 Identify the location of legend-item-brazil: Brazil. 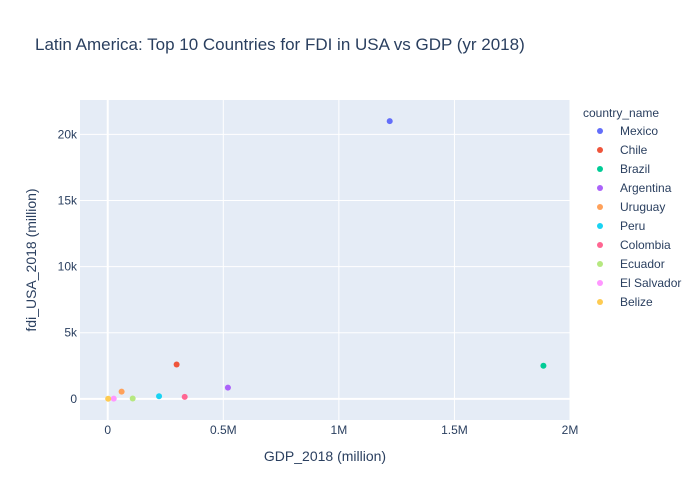
(623, 169).